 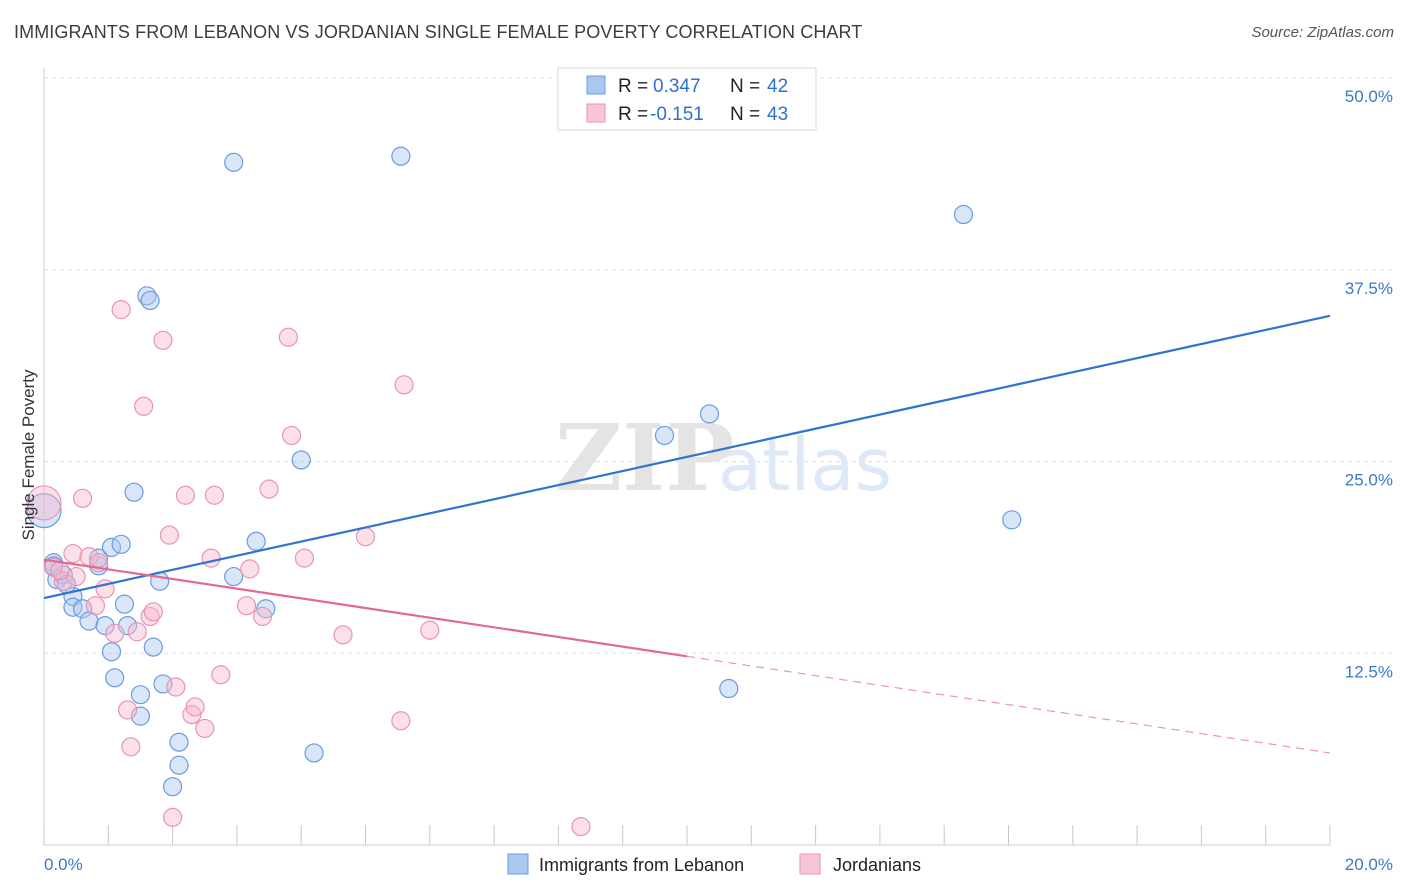 What do you see at coordinates (1369, 480) in the screenshot?
I see `y-tick-label-1: 25.0%` at bounding box center [1369, 480].